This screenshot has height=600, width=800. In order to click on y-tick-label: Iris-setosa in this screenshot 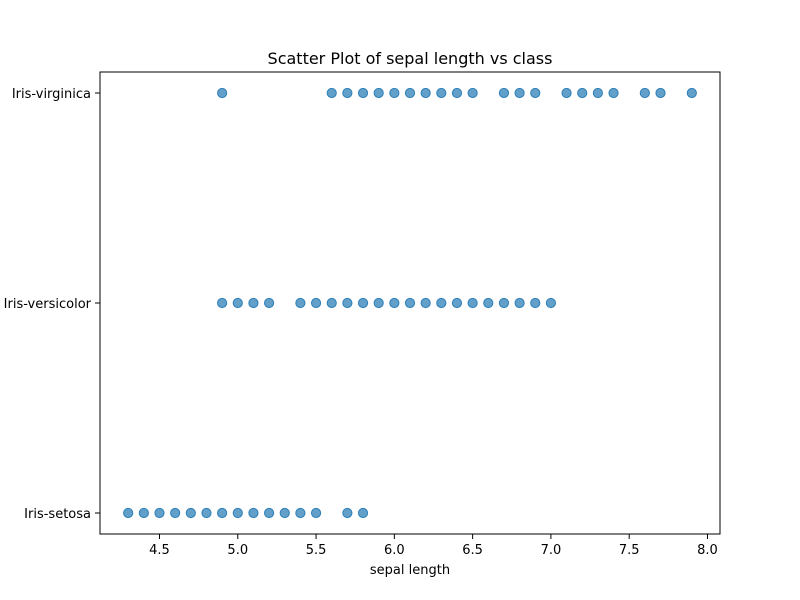, I will do `click(57, 514)`.